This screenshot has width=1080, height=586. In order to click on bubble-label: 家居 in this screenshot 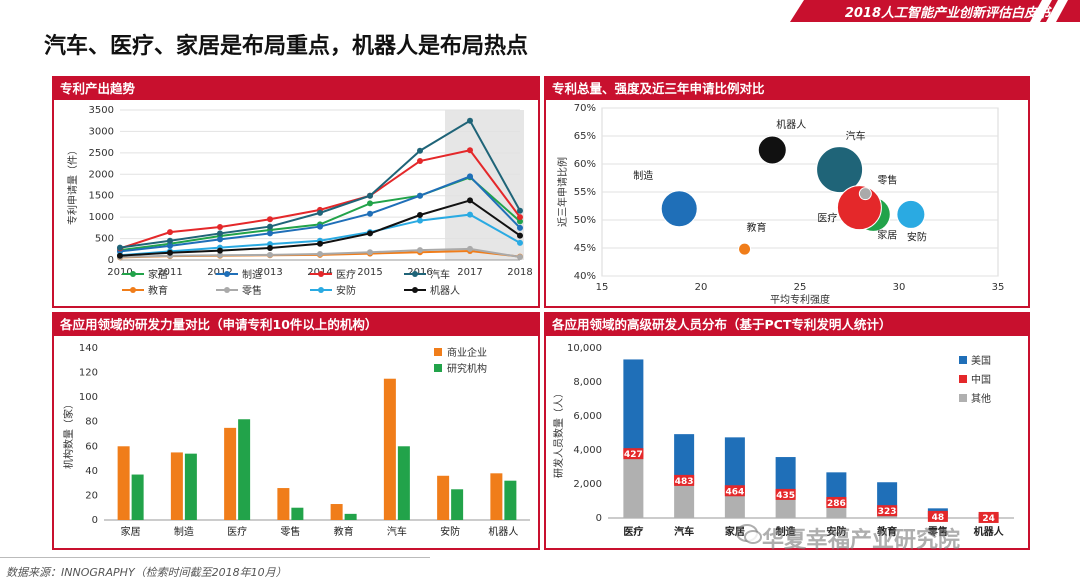, I will do `click(887, 234)`.